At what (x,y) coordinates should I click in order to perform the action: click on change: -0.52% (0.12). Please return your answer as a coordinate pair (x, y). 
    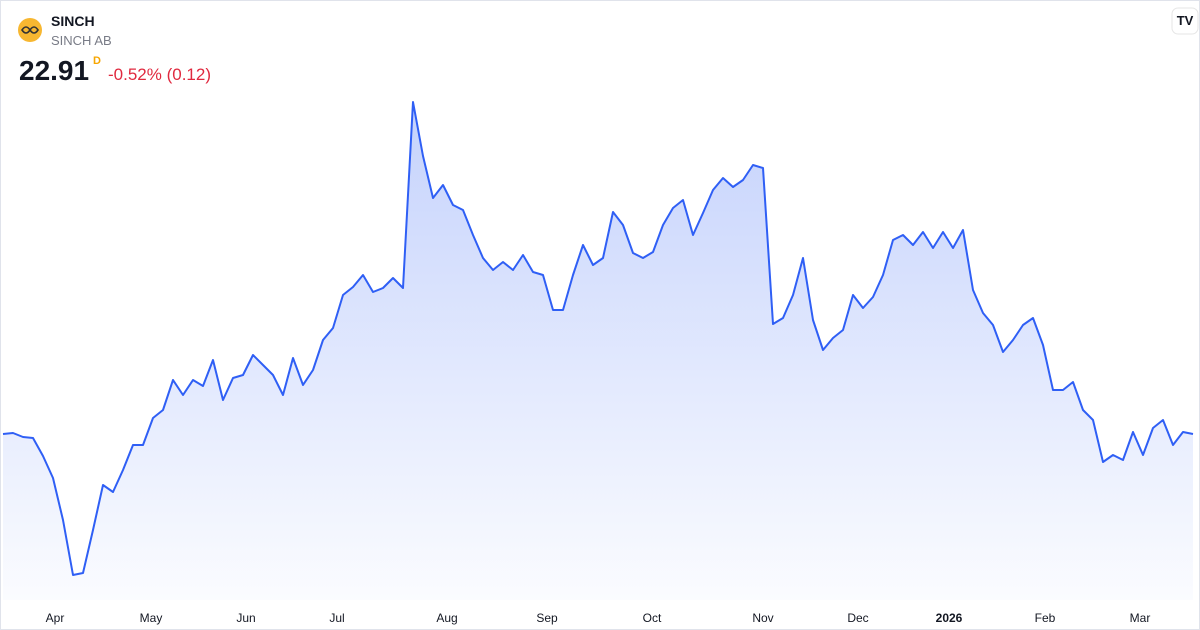
    Looking at the image, I should click on (159, 74).